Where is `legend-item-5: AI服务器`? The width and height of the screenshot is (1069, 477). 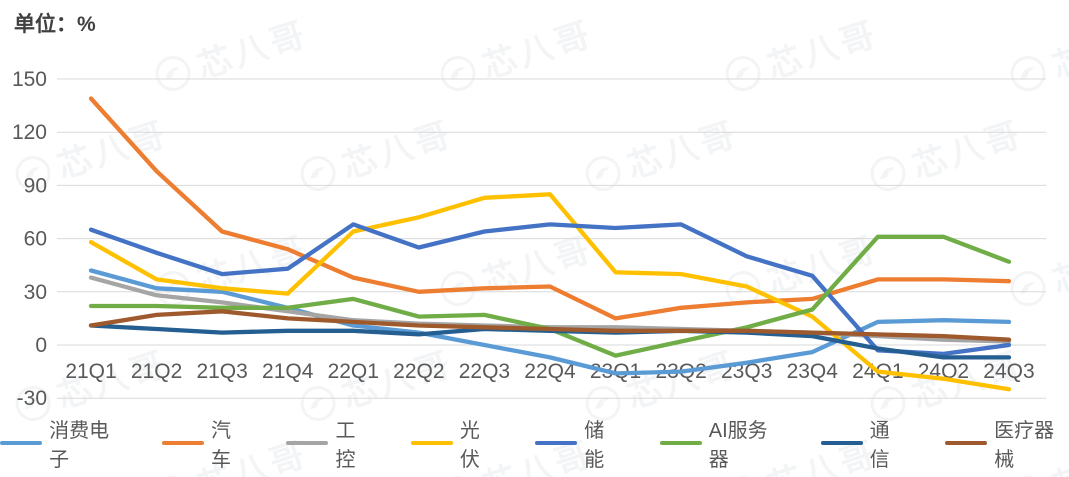
legend-item-5: AI服务器 is located at coordinates (721, 443).